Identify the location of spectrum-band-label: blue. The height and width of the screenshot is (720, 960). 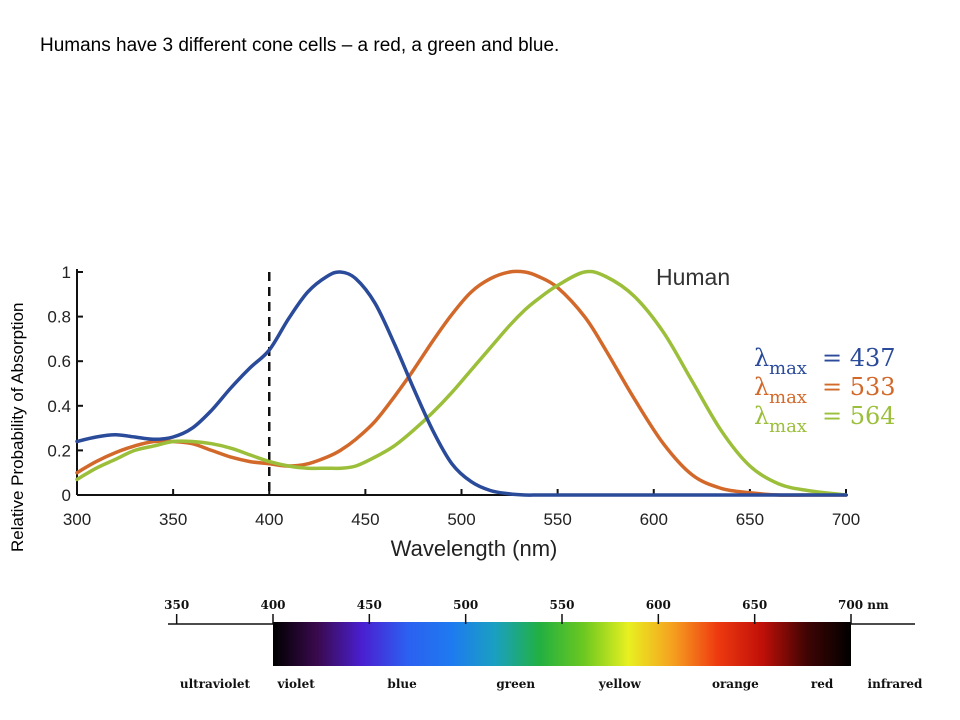
(402, 684).